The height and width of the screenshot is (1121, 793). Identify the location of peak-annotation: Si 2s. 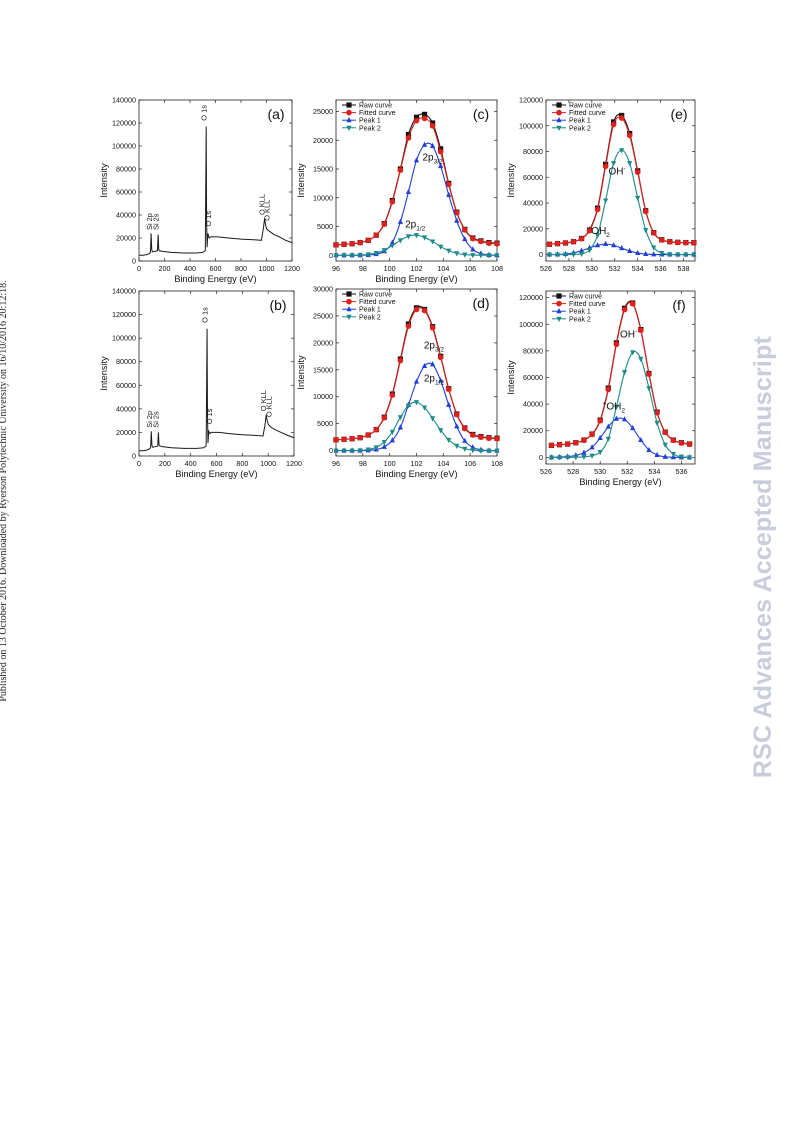
(155, 221).